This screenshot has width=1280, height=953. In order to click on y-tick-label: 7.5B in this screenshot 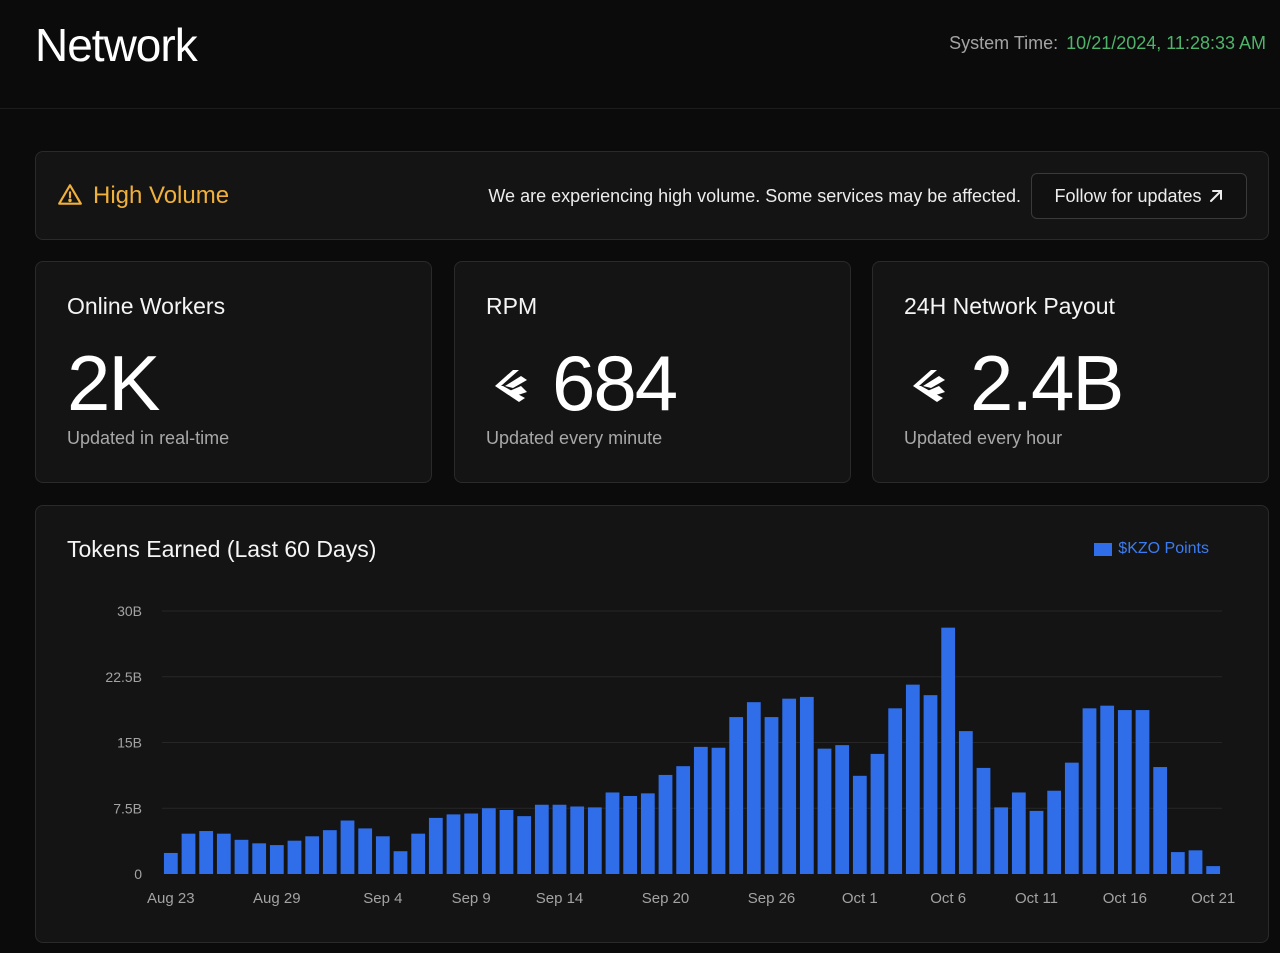, I will do `click(127, 808)`.